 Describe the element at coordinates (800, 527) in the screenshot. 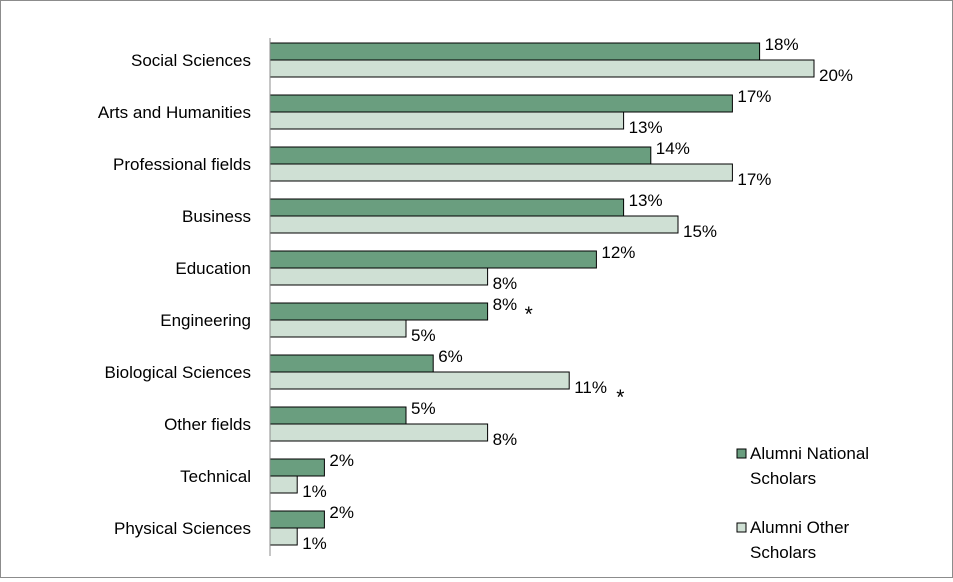

I see `legend-label-other-line1: Alumni Other` at that location.